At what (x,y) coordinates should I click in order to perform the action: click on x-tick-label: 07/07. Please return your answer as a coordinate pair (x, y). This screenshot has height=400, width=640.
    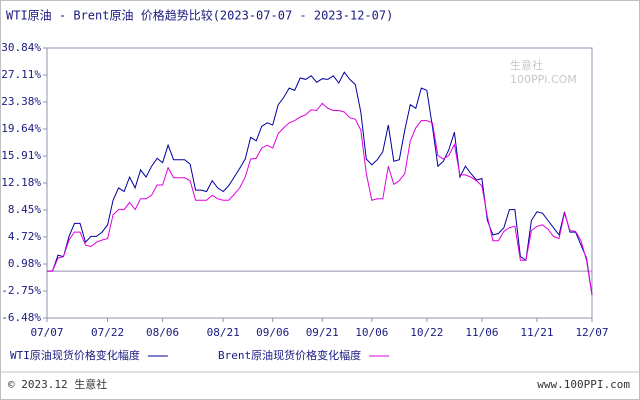
    Looking at the image, I should click on (46, 332).